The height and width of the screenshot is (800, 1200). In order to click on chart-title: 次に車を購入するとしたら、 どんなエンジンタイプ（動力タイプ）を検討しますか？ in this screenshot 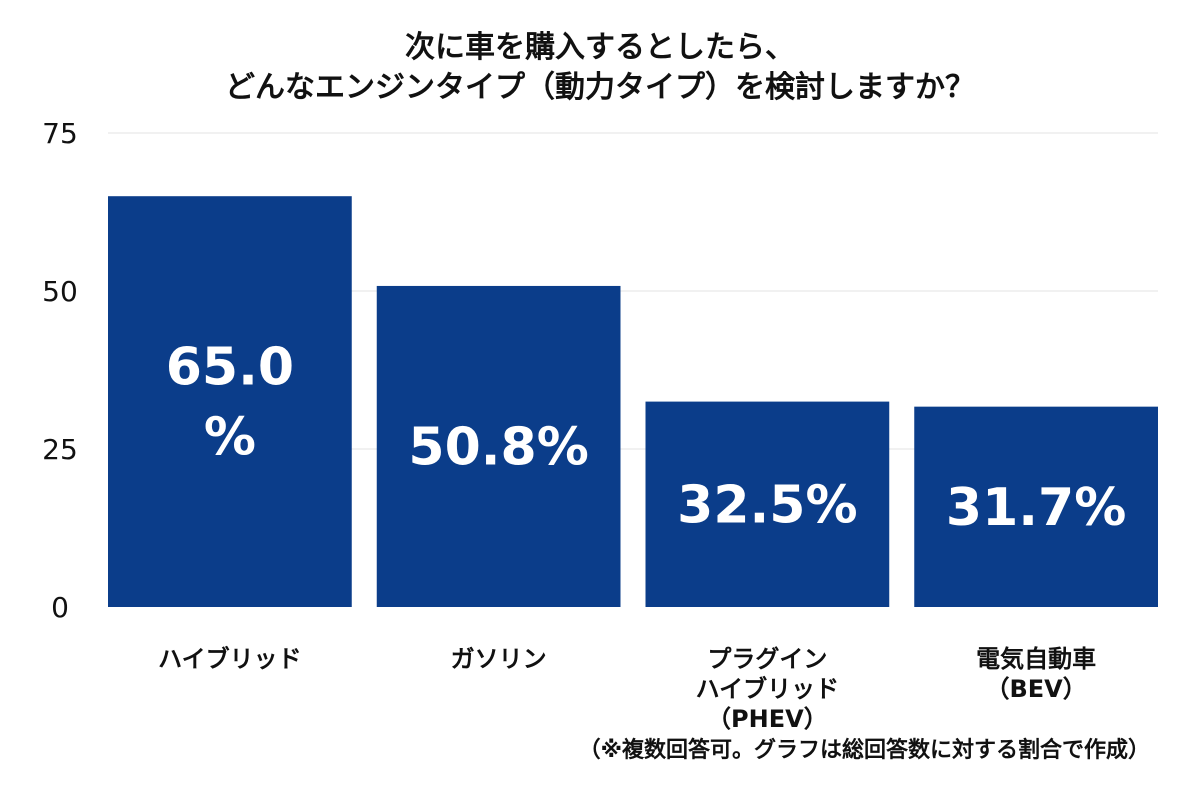, I will do `click(600, 68)`.